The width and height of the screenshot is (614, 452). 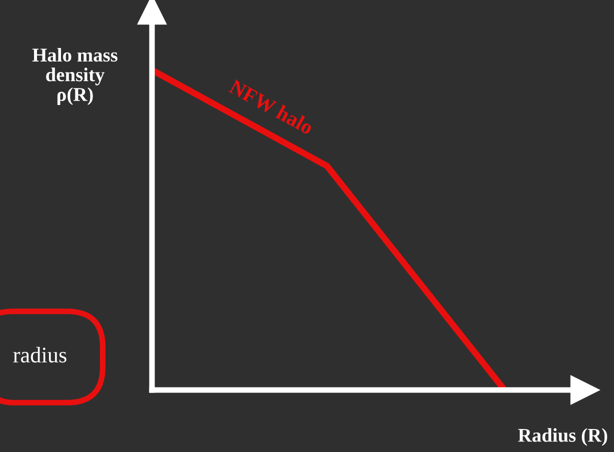 What do you see at coordinates (271, 107) in the screenshot?
I see `text: NFW halo` at bounding box center [271, 107].